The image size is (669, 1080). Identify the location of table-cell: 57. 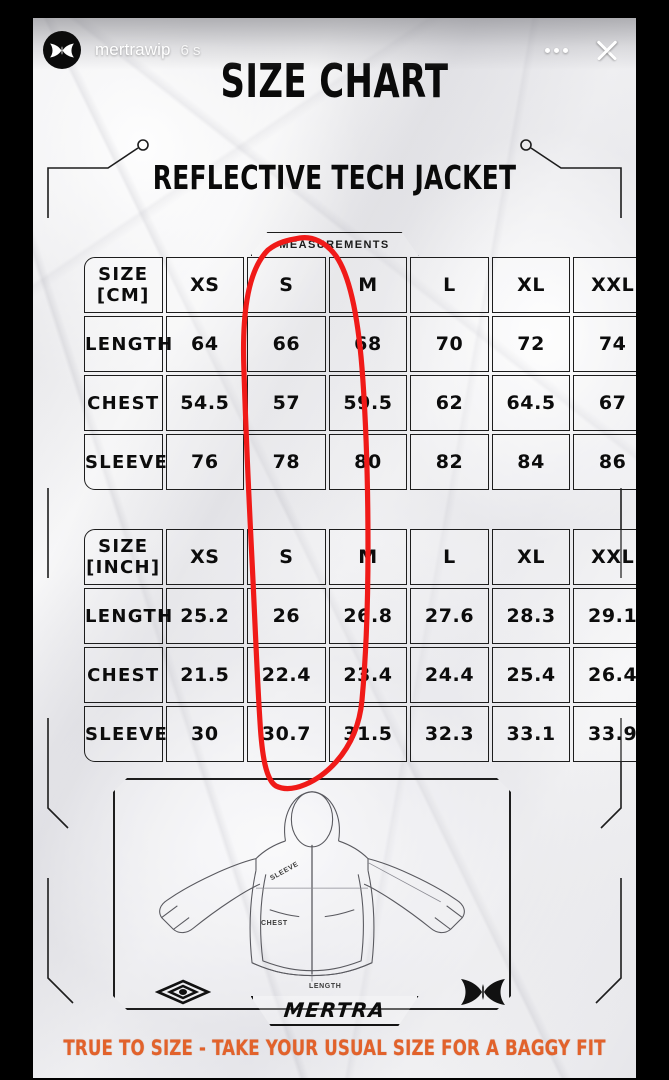
(286, 403).